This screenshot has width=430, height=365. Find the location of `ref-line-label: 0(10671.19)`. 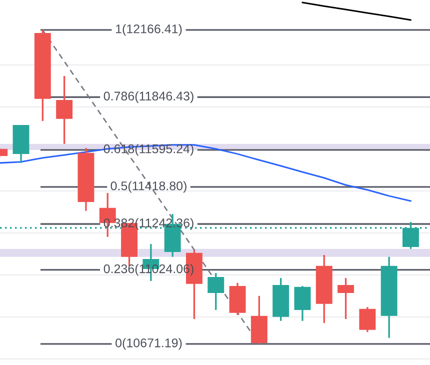

ref-line-label: 0(10671.19) is located at coordinates (149, 344).